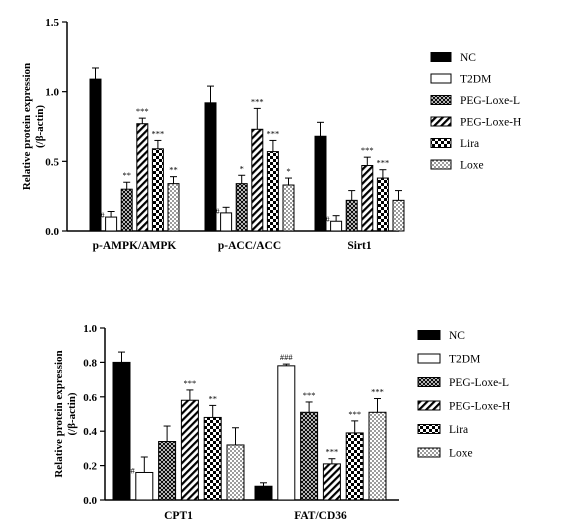  What do you see at coordinates (178, 516) in the screenshot?
I see `x-category-label: CPT1` at bounding box center [178, 516].